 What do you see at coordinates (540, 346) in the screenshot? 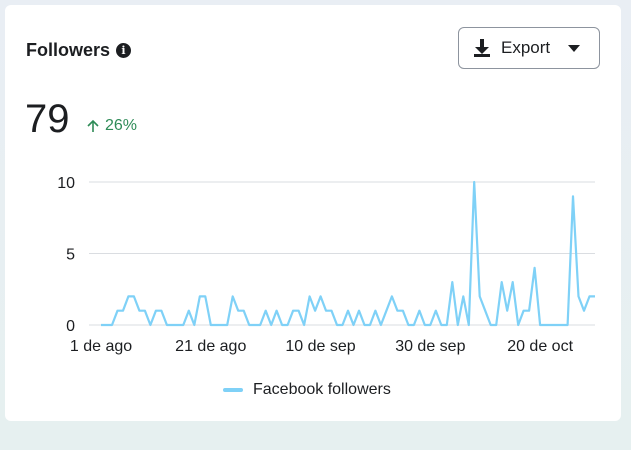
I see `x-tick-label: 20 de oct` at bounding box center [540, 346].